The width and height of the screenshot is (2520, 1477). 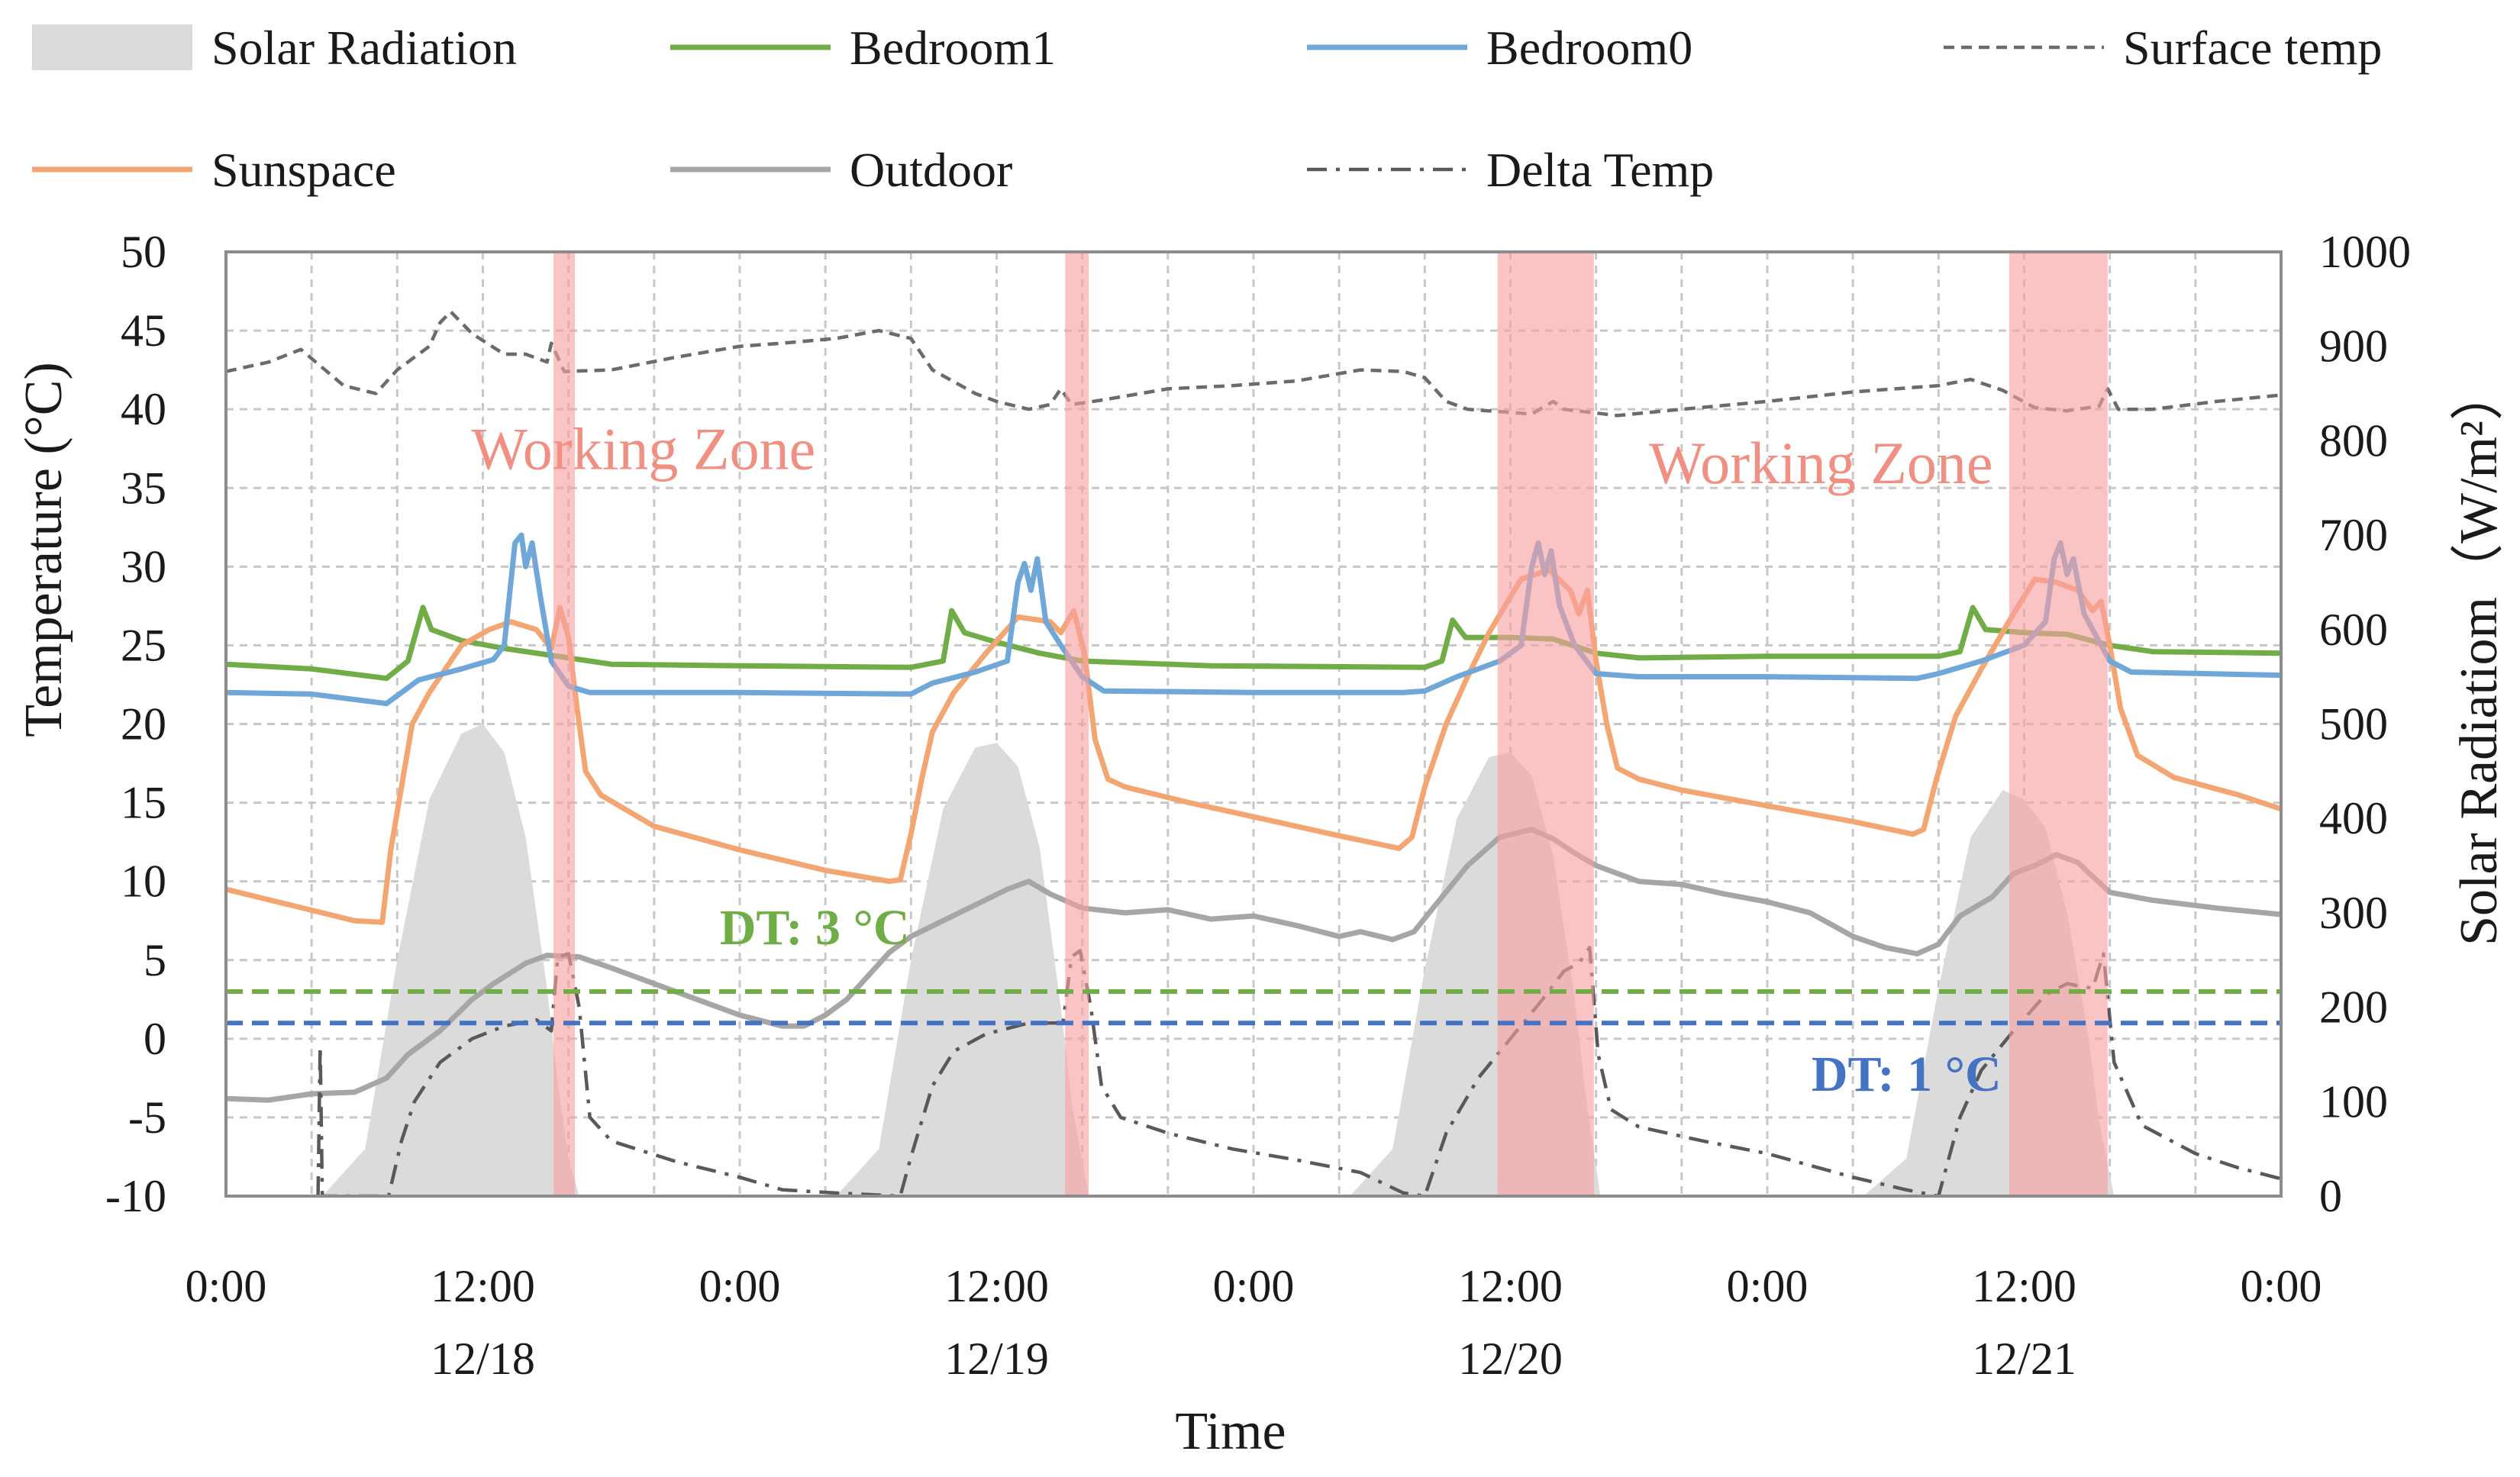 What do you see at coordinates (2365, 252) in the screenshot?
I see `y-tick-label-right: 1000` at bounding box center [2365, 252].